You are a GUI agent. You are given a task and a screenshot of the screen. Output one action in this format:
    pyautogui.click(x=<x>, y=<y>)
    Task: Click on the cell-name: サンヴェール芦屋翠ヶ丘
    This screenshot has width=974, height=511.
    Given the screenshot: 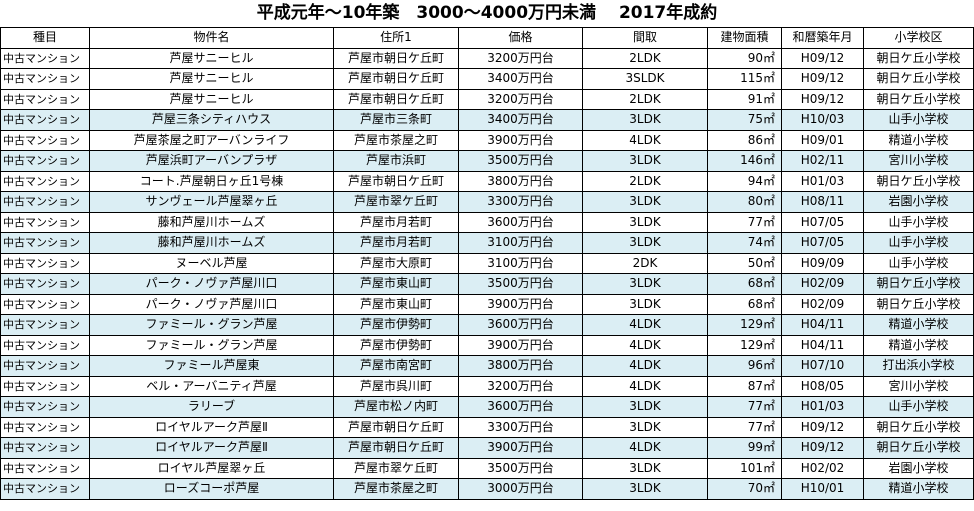 What is the action you would take?
    pyautogui.click(x=211, y=202)
    